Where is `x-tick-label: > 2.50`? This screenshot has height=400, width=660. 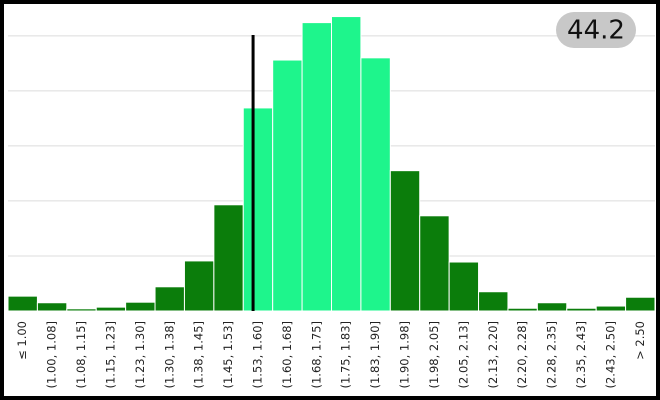 x-tick-label: > 2.50 is located at coordinates (640, 340).